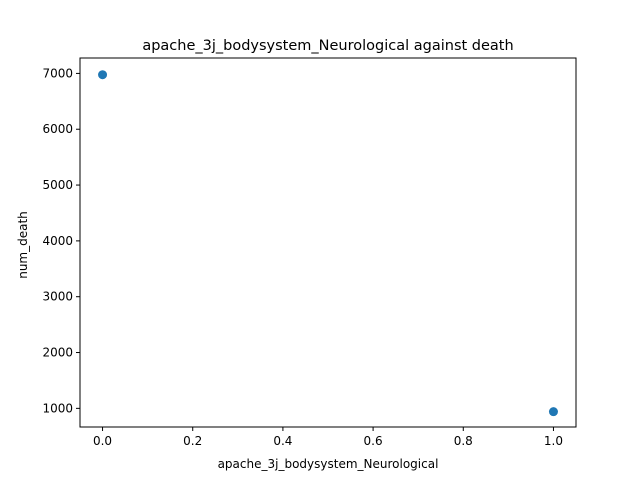 The height and width of the screenshot is (480, 640). I want to click on y-tick-label: 2000, so click(57, 353).